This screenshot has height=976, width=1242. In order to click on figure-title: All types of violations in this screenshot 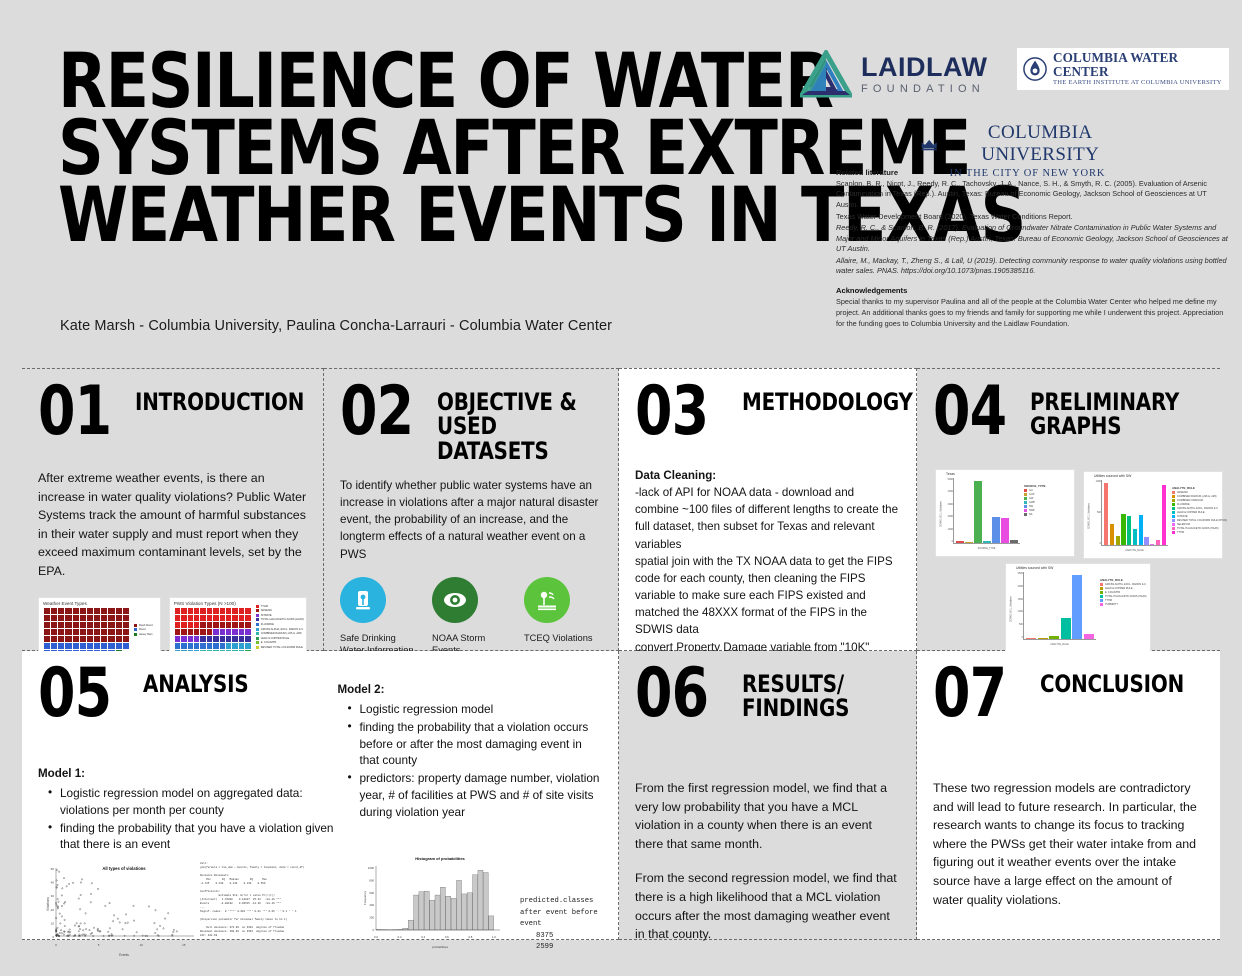, I will do `click(124, 868)`.